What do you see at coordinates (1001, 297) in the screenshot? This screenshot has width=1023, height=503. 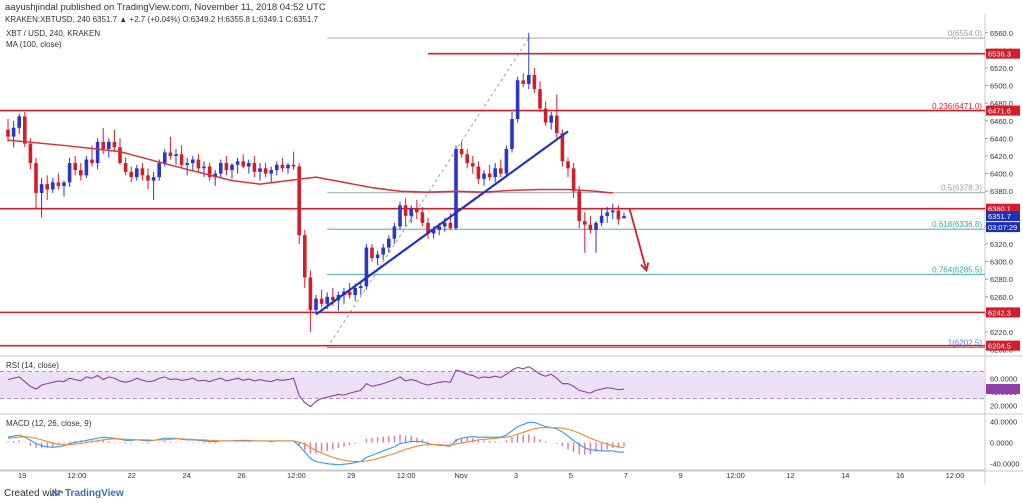 I see `price-tick-label: 6260.0` at bounding box center [1001, 297].